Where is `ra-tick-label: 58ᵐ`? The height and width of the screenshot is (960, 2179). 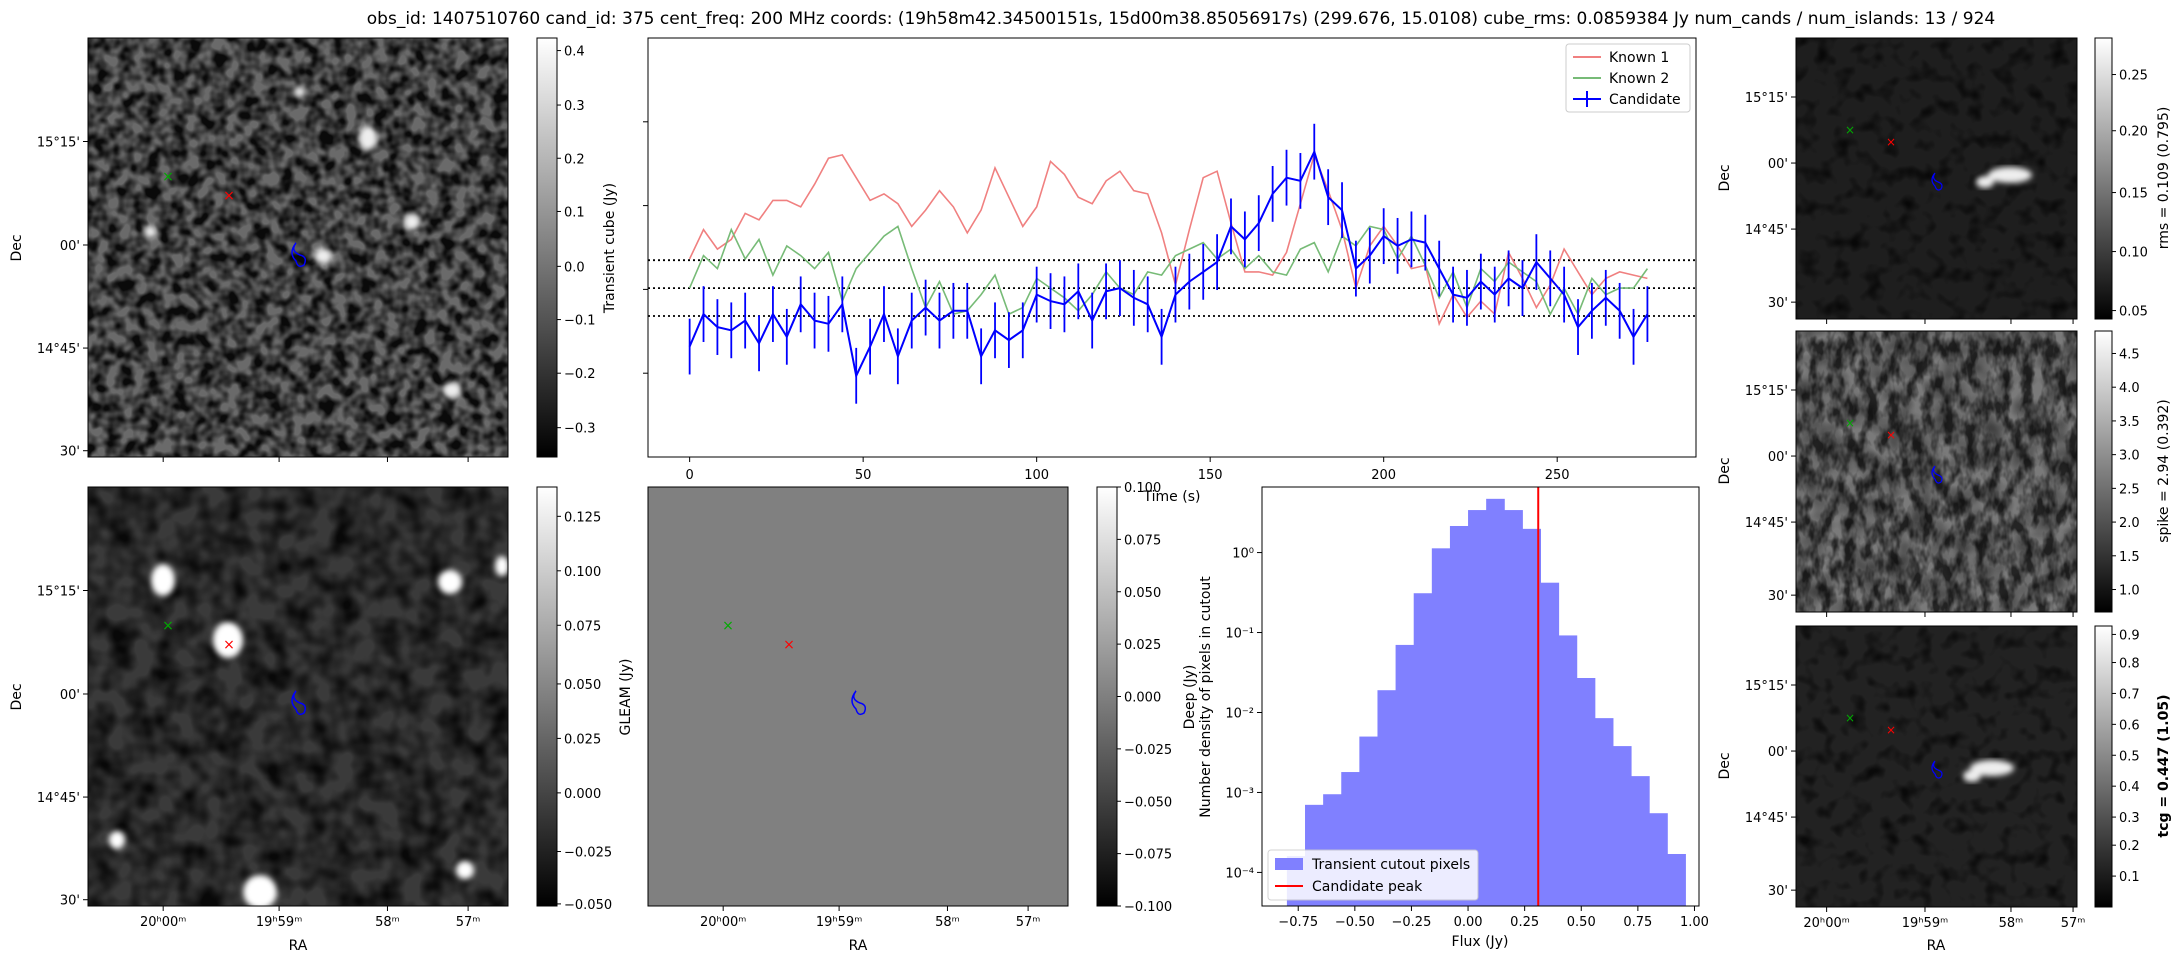
ra-tick-label: 58ᵐ is located at coordinates (947, 922).